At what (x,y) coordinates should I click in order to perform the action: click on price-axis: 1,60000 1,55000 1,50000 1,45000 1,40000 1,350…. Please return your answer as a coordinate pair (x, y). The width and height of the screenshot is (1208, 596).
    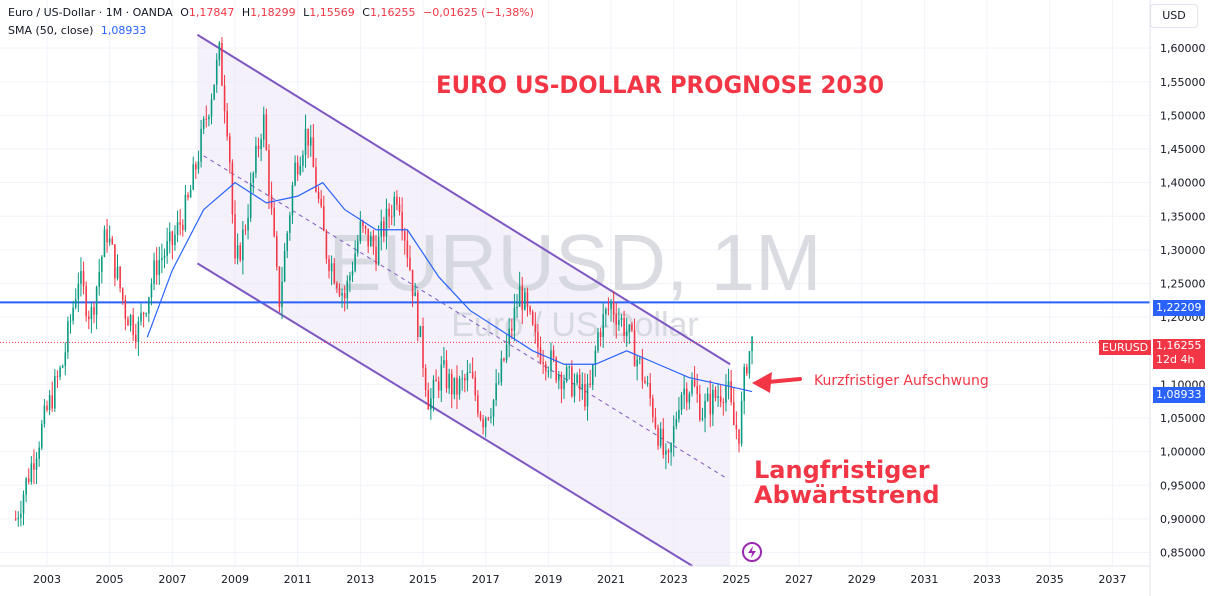
    Looking at the image, I should click on (1177, 298).